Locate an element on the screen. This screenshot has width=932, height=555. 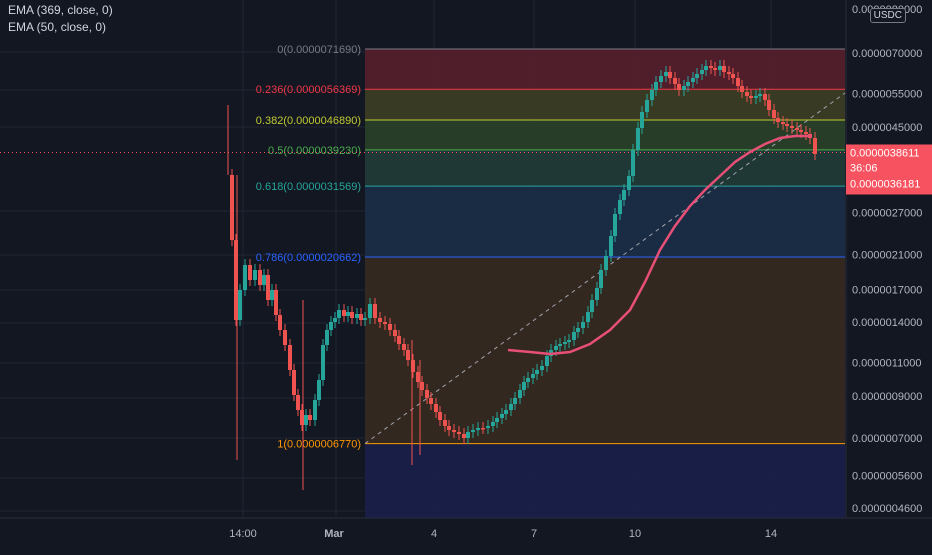
price-tag-price: 0.0000038611 is located at coordinates (885, 153).